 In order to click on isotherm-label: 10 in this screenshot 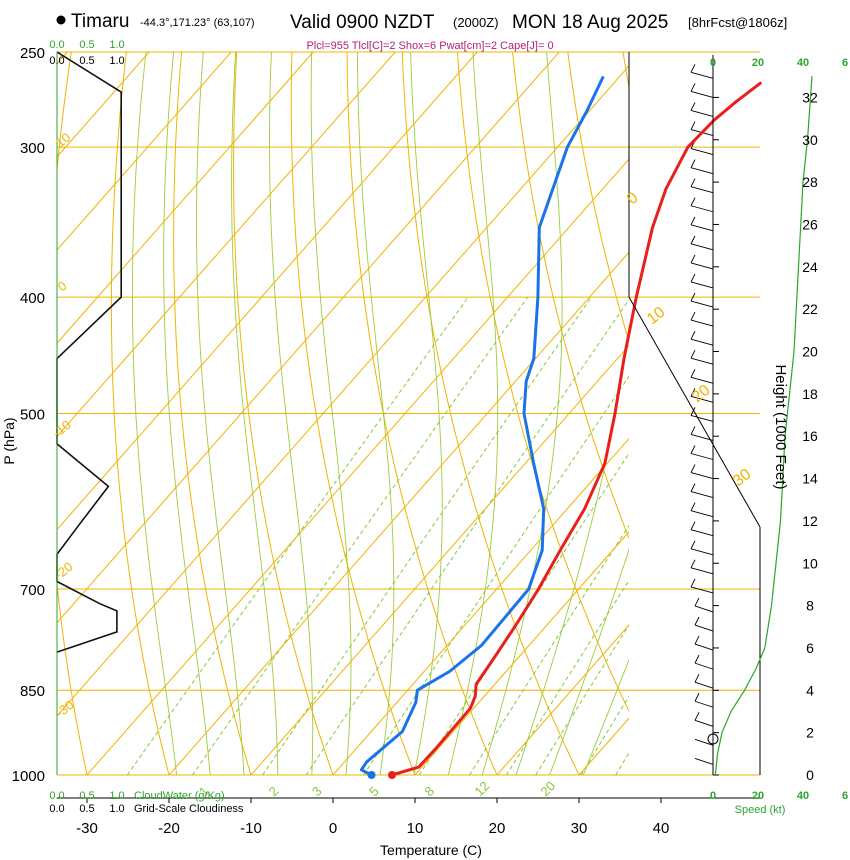, I will do `click(656, 316)`.